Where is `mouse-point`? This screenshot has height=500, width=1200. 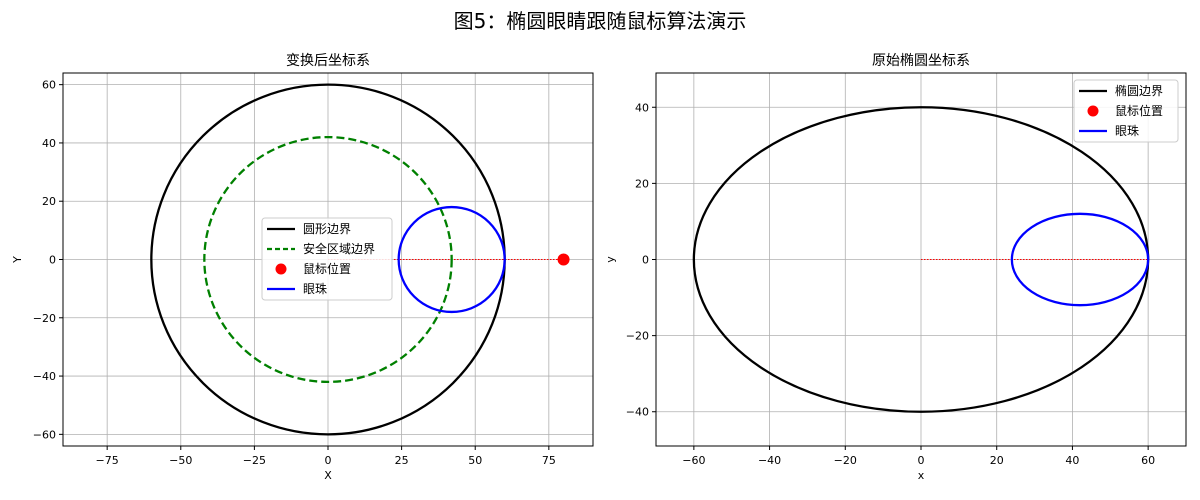 mouse-point is located at coordinates (563, 259).